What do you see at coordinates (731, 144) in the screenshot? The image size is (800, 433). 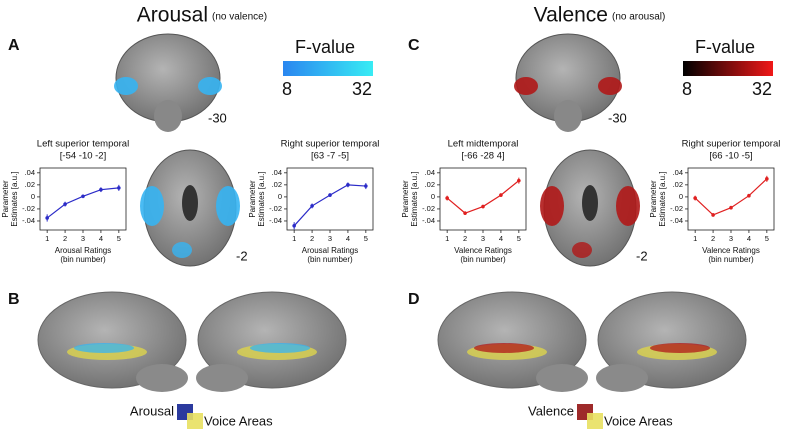 I see `chart-title: Right superior temporal` at bounding box center [731, 144].